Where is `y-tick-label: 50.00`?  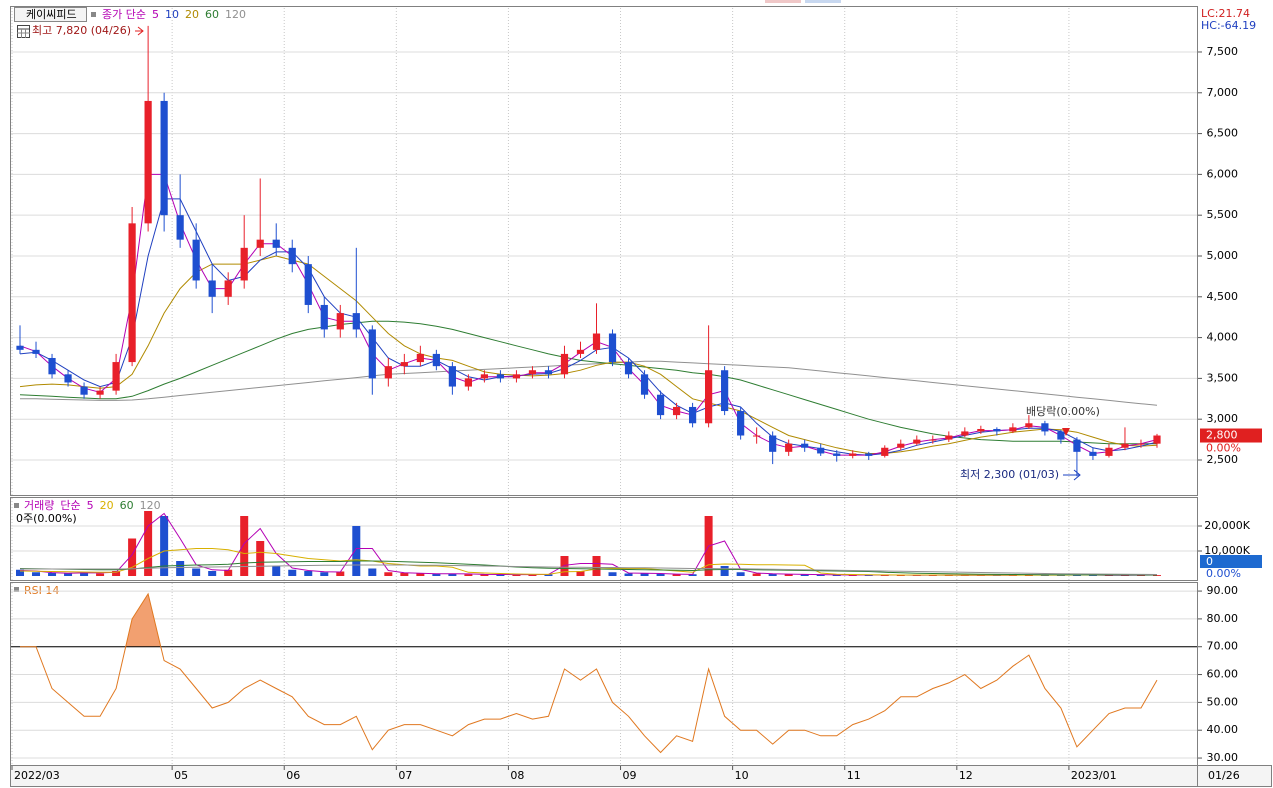 y-tick-label: 50.00 is located at coordinates (1223, 701).